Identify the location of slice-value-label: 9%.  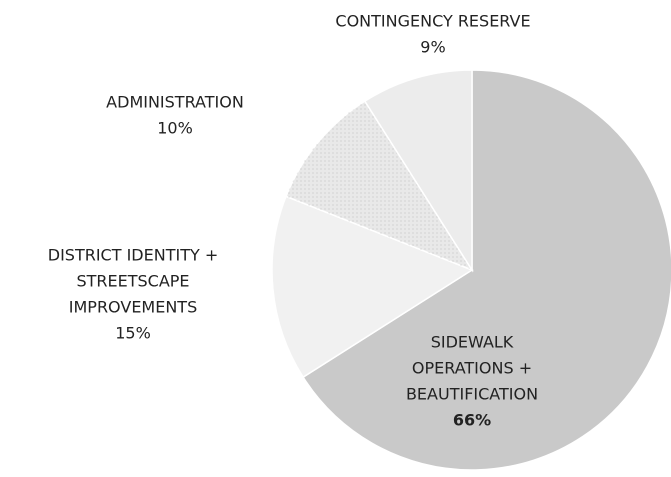
(432, 47).